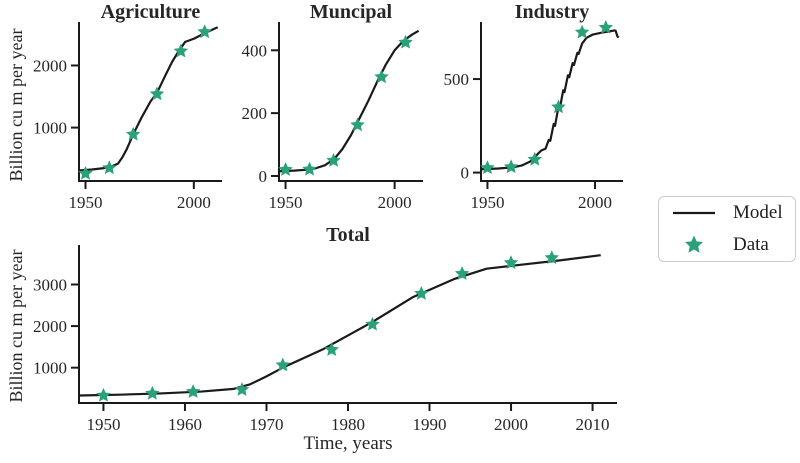 Image resolution: width=800 pixels, height=463 pixels. I want to click on subplot-title-industry: Industry, so click(552, 12).